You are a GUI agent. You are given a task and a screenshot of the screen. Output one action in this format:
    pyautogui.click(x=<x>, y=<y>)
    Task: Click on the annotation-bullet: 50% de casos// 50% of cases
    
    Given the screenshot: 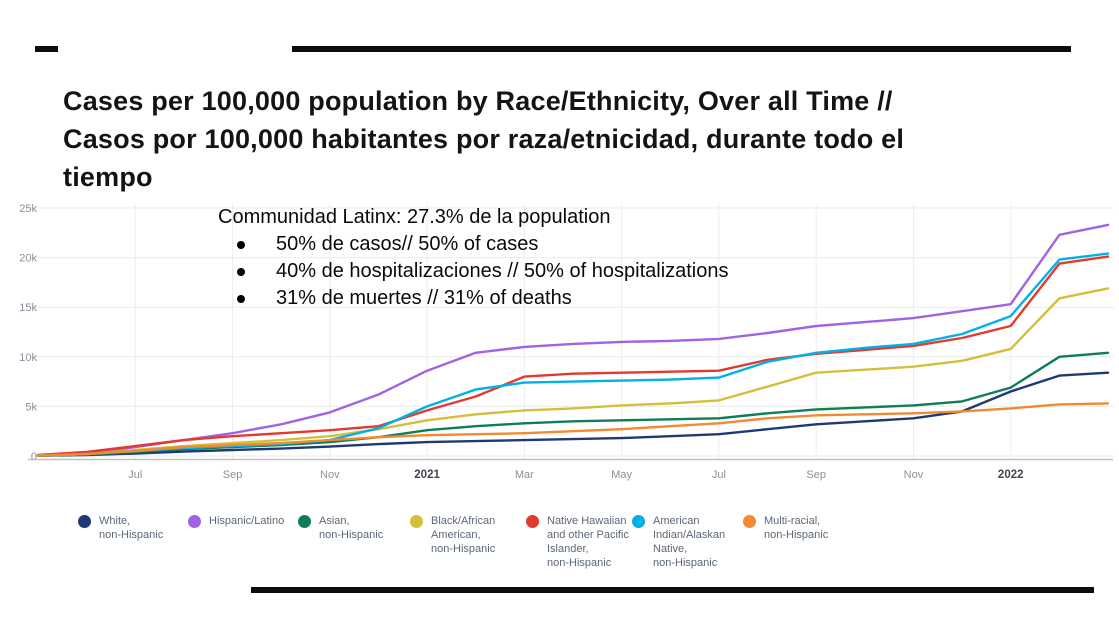 What is the action you would take?
    pyautogui.click(x=483, y=244)
    